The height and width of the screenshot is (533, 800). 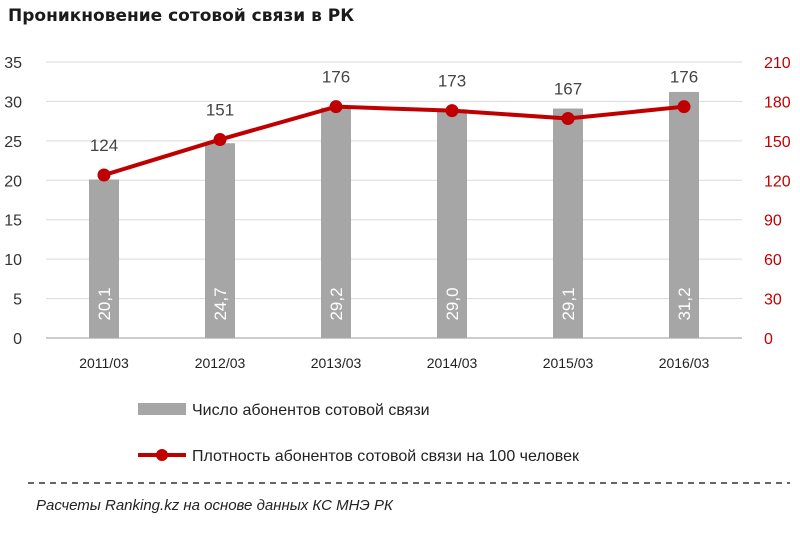 What do you see at coordinates (777, 201) in the screenshot?
I see `right-axis: 0 30 60 90 120 150 180 210` at bounding box center [777, 201].